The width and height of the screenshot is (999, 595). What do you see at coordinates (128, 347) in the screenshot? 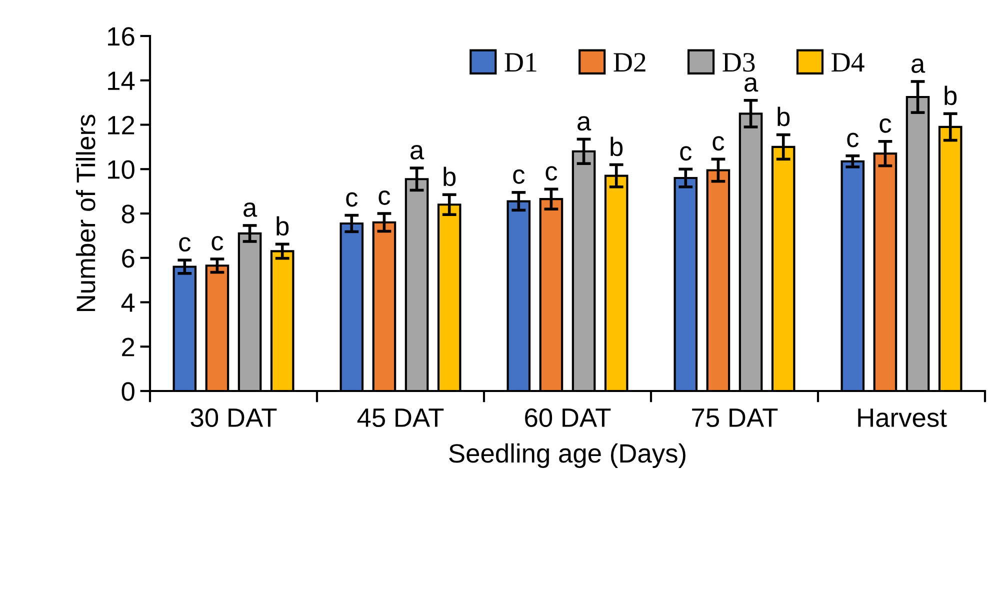
I see `y-tick-label: 2` at bounding box center [128, 347].